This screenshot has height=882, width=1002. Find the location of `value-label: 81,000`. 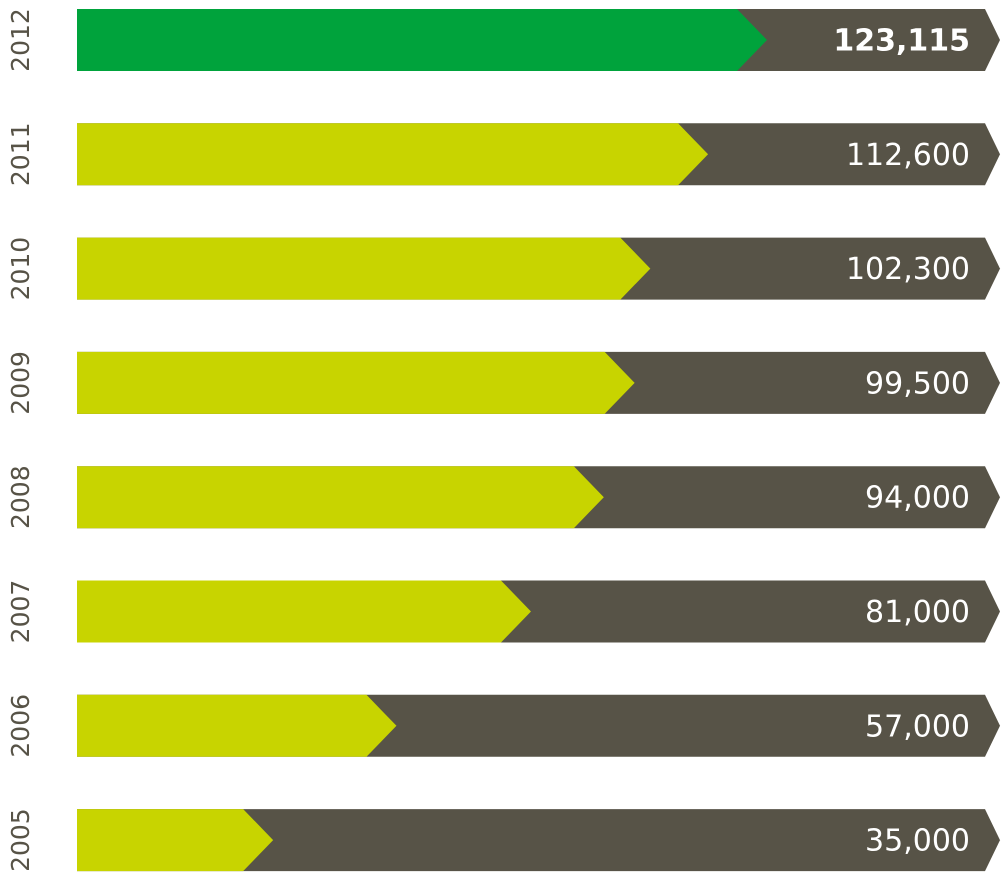

value-label: 81,000 is located at coordinates (917, 612).